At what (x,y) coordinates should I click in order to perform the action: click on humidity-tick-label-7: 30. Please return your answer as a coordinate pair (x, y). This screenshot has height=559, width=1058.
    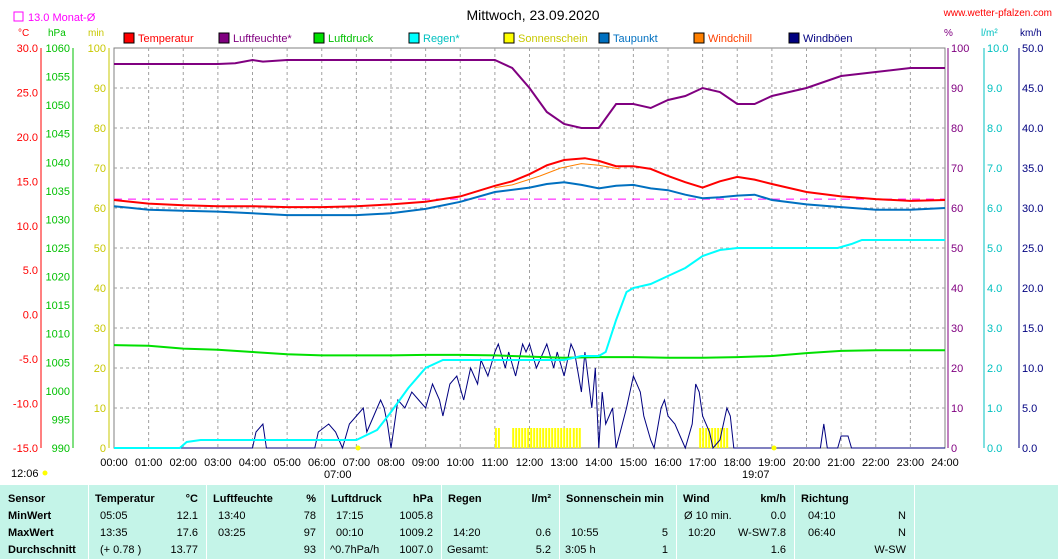
    Looking at the image, I should click on (957, 329).